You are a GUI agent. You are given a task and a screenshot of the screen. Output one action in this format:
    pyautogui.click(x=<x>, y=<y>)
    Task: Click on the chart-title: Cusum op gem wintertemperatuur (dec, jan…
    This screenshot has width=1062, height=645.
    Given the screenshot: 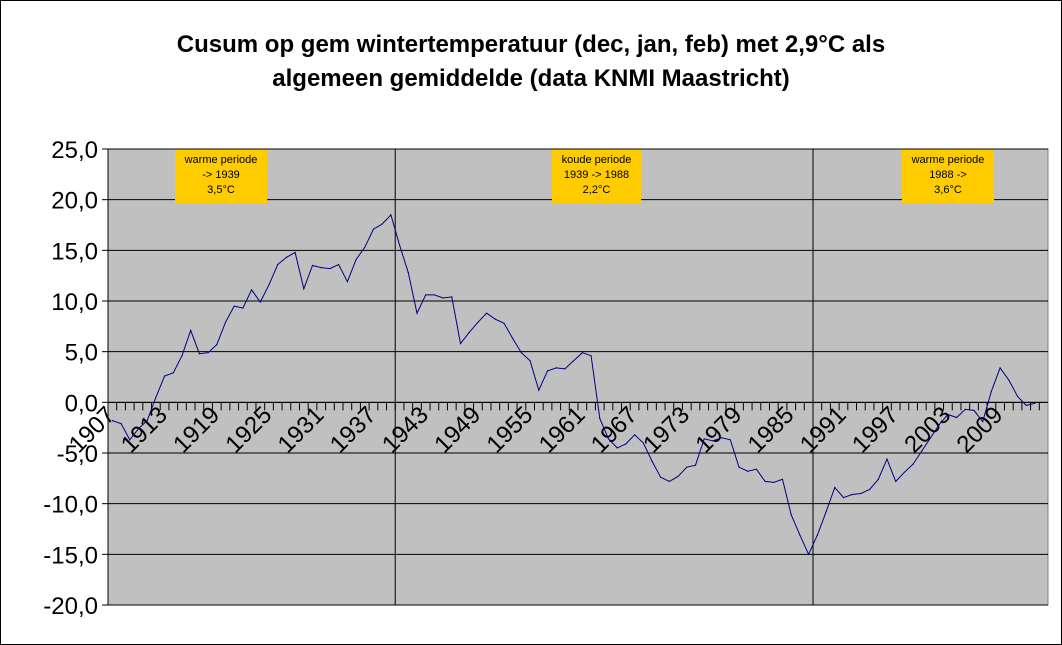 What is the action you would take?
    pyautogui.click(x=531, y=62)
    